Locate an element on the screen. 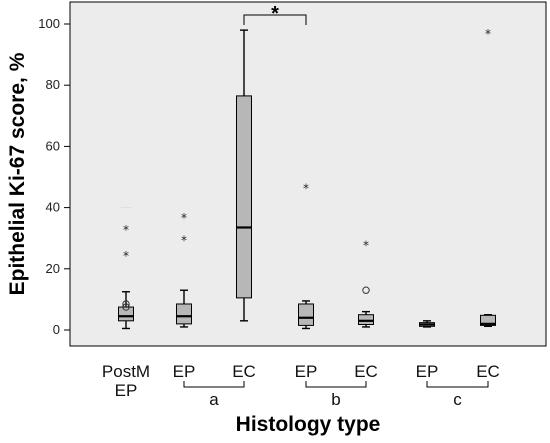  x-axis-title: Histology type is located at coordinates (308, 424).